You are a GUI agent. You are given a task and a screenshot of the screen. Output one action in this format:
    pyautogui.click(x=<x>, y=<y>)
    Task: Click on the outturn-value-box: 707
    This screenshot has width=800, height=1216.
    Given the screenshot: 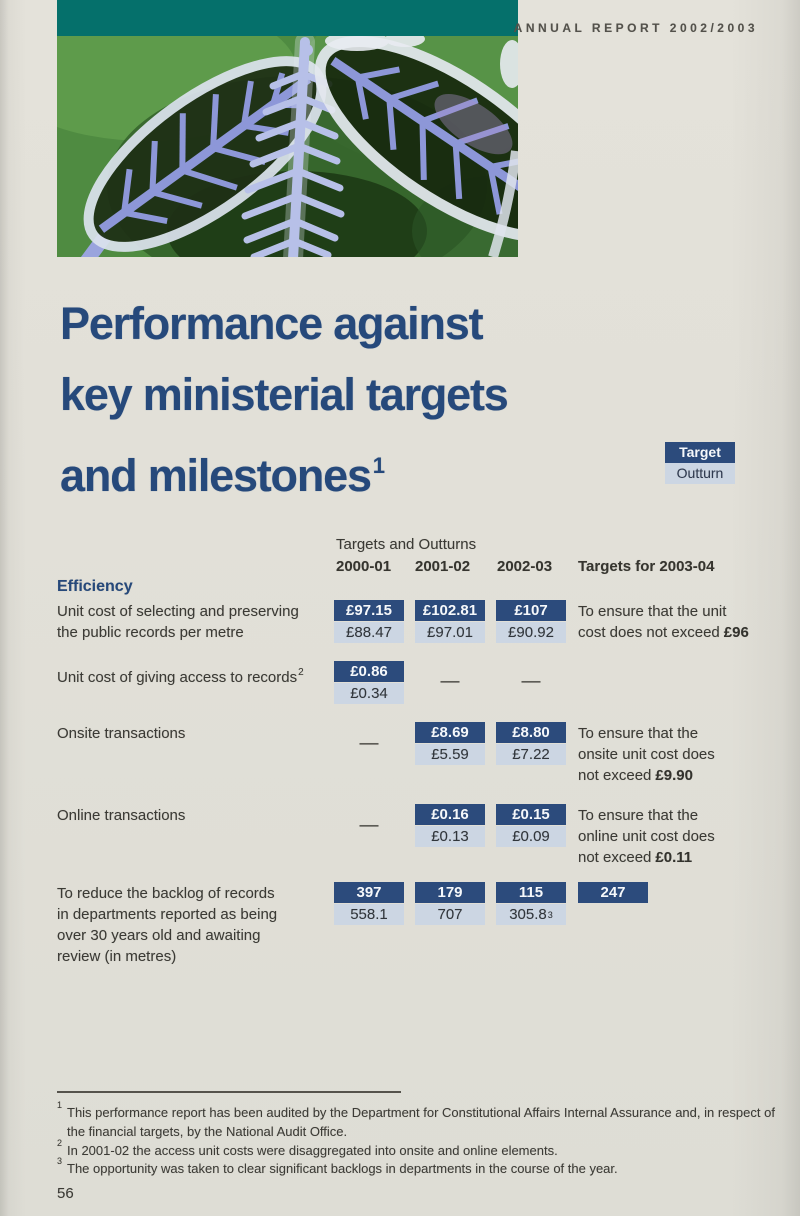 What is the action you would take?
    pyautogui.click(x=450, y=914)
    